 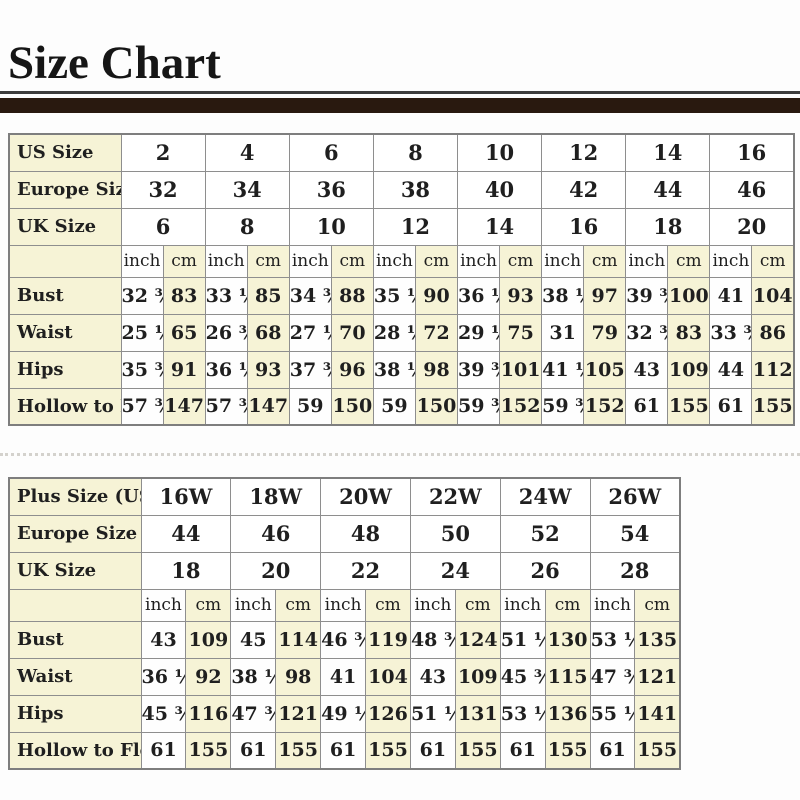 What do you see at coordinates (400, 105) in the screenshot?
I see `title-underline-bar` at bounding box center [400, 105].